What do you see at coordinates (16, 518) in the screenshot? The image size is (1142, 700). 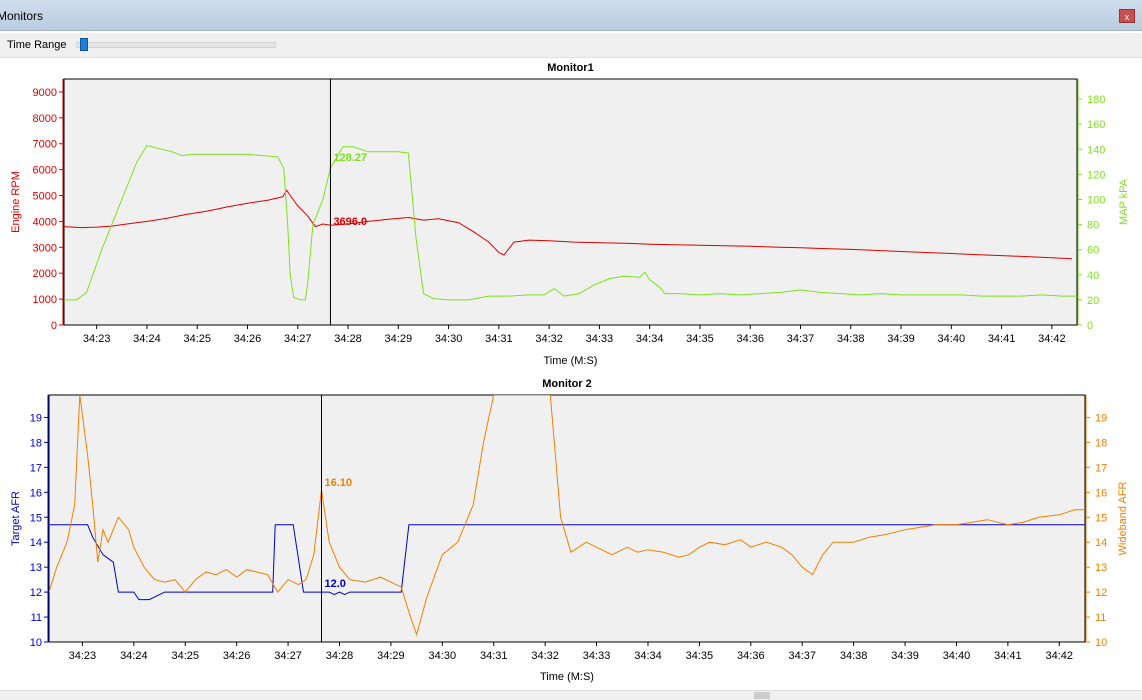 I see `left-axis-label: Target AFR` at bounding box center [16, 518].